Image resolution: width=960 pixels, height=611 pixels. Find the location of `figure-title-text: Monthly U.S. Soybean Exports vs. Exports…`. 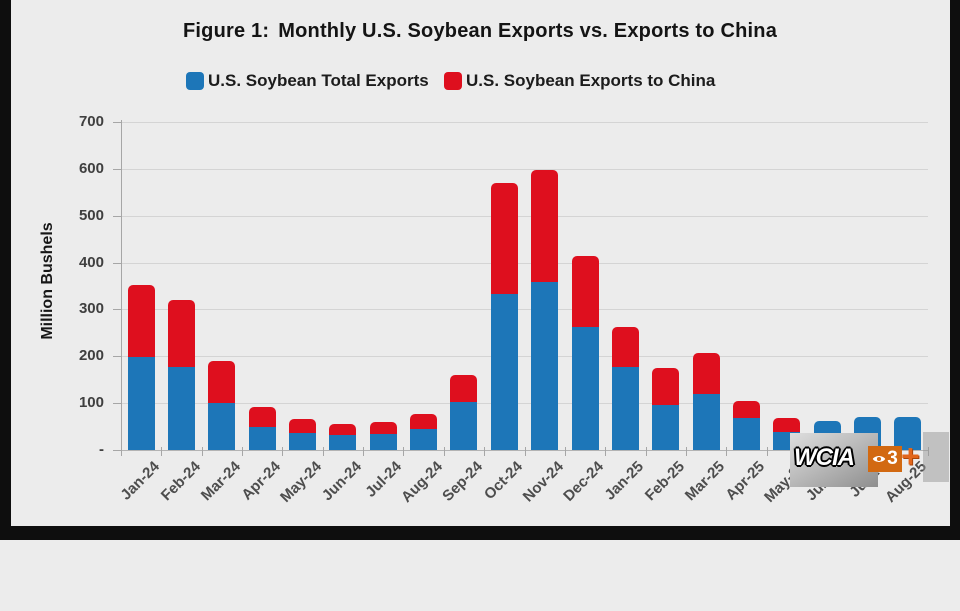

figure-title-text: Monthly U.S. Soybean Exports vs. Exports… is located at coordinates (528, 31).